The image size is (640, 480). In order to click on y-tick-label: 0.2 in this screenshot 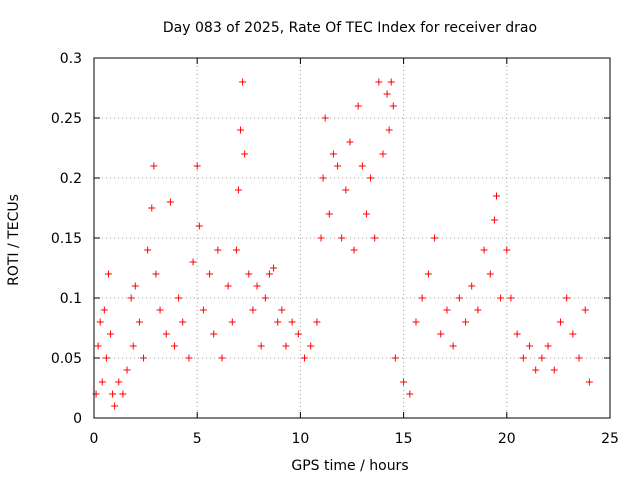, I will do `click(71, 179)`.